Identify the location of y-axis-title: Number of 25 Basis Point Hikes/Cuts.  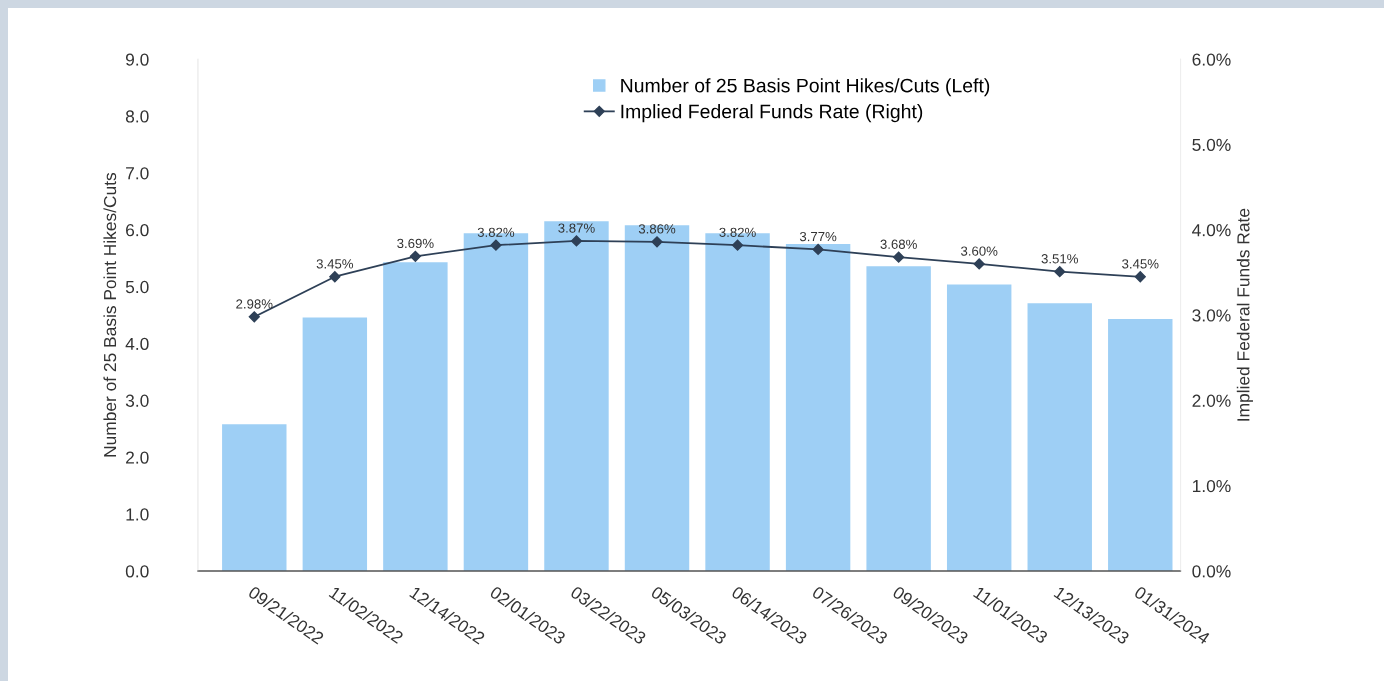
(110, 314).